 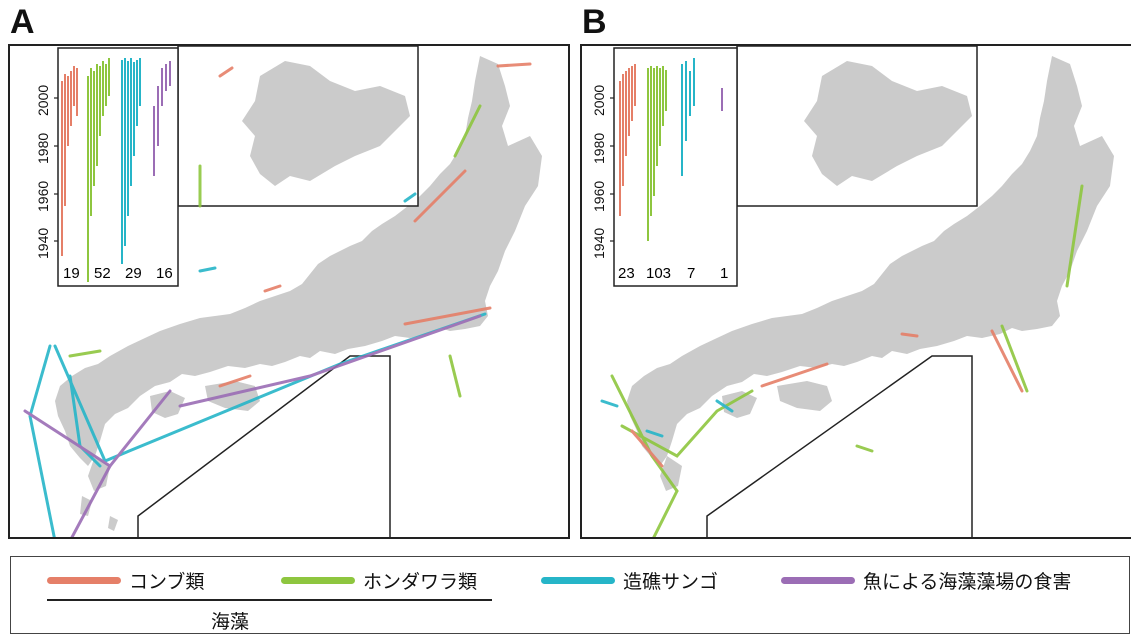 I want to click on inset-a-counts: 19 52 29 16, so click(x=118, y=273).